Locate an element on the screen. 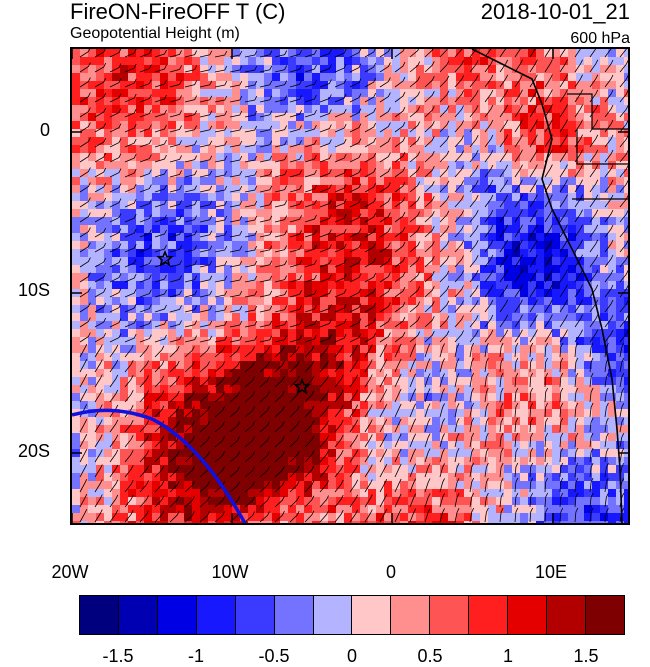  colorbar-label: -1.5 is located at coordinates (118, 656).